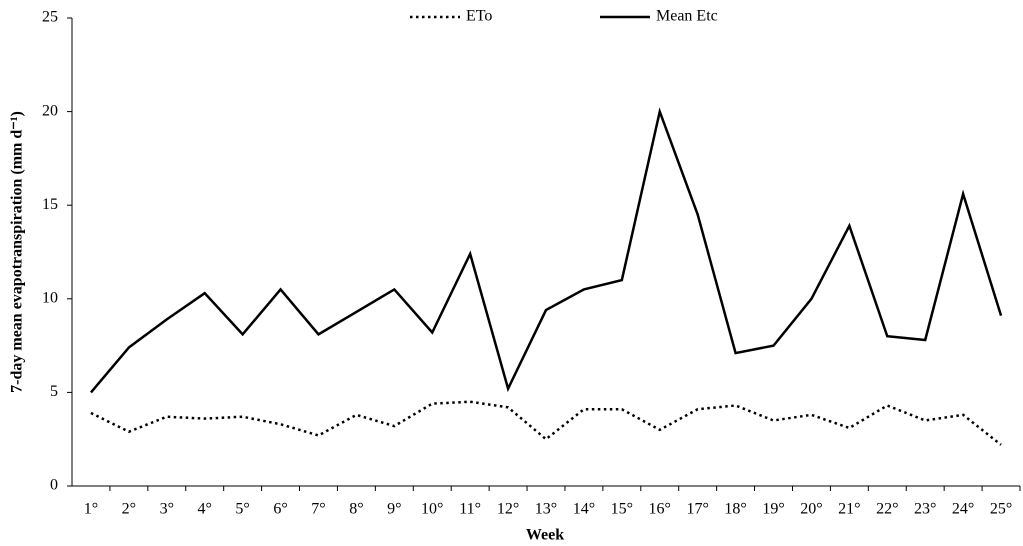 Image resolution: width=1023 pixels, height=546 pixels. I want to click on y-tick-label: 20, so click(50, 110).